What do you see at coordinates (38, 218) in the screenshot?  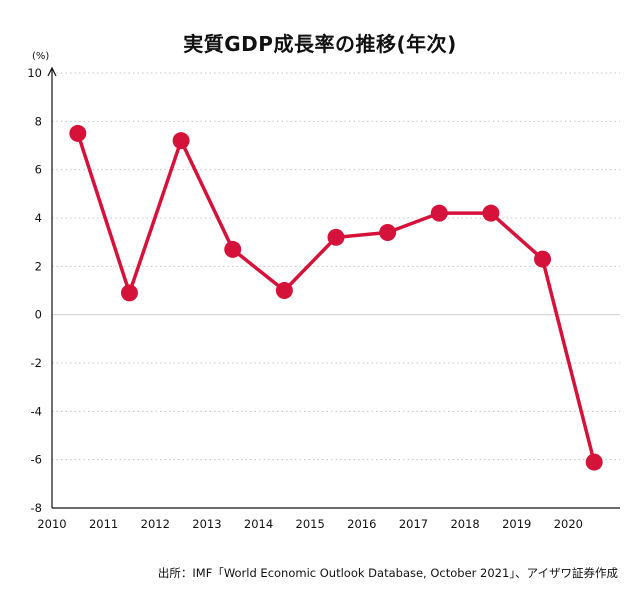 I see `y-tick-label: 4` at bounding box center [38, 218].